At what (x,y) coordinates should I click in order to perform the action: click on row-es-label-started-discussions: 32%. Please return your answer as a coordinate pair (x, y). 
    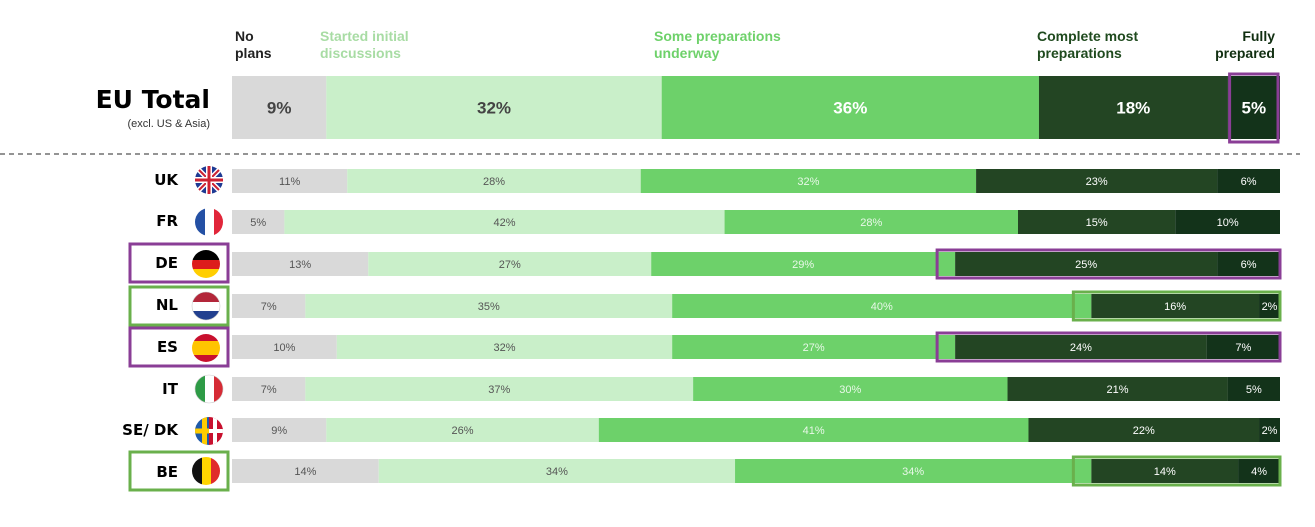
    Looking at the image, I should click on (504, 348).